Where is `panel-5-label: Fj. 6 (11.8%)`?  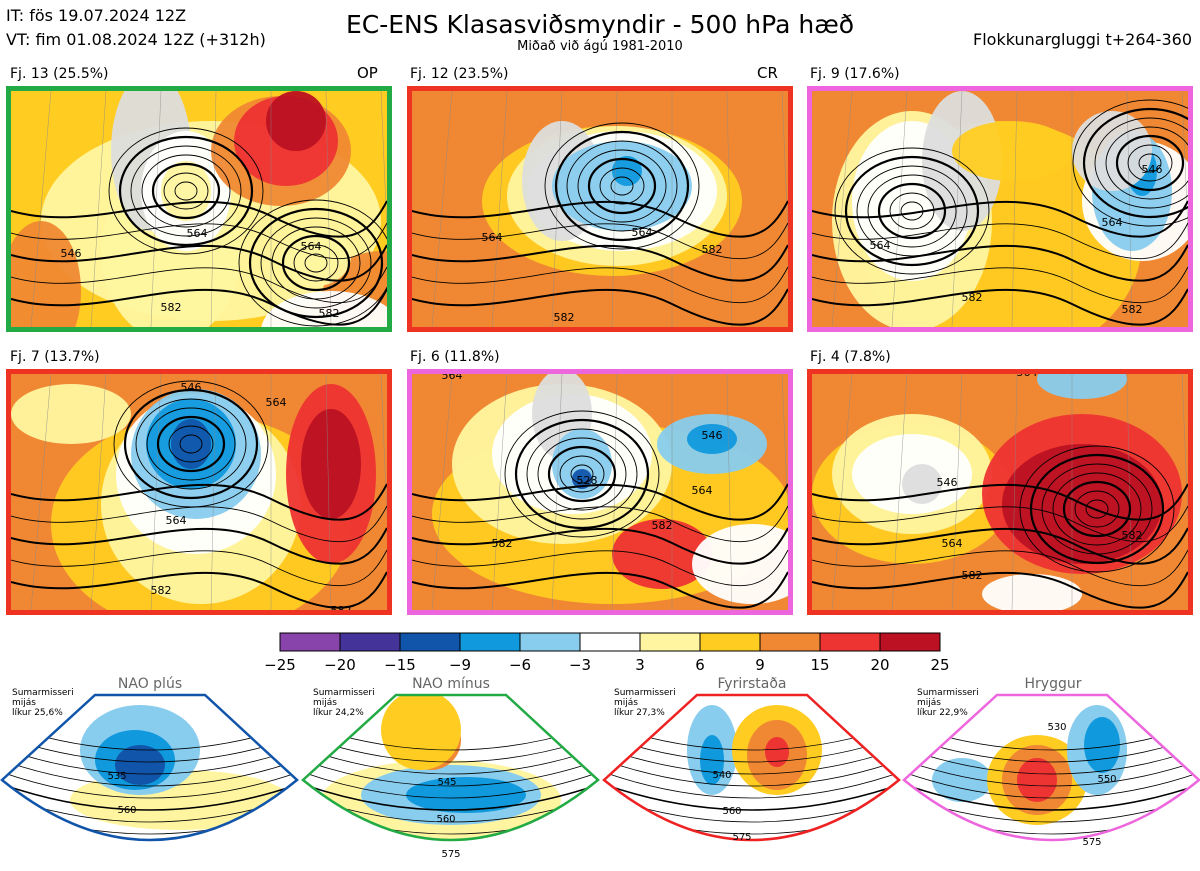 panel-5-label: Fj. 6 (11.8%) is located at coordinates (455, 357).